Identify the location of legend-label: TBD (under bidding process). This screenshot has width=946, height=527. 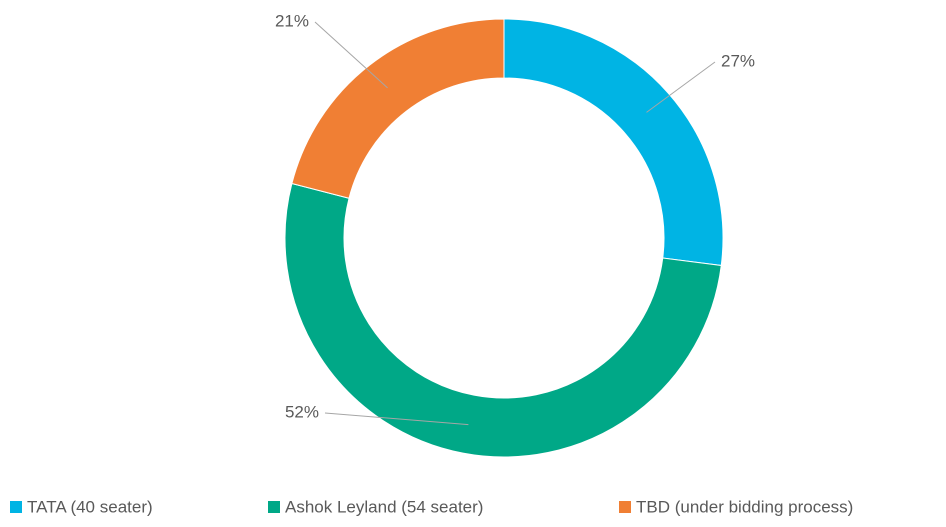
(744, 506).